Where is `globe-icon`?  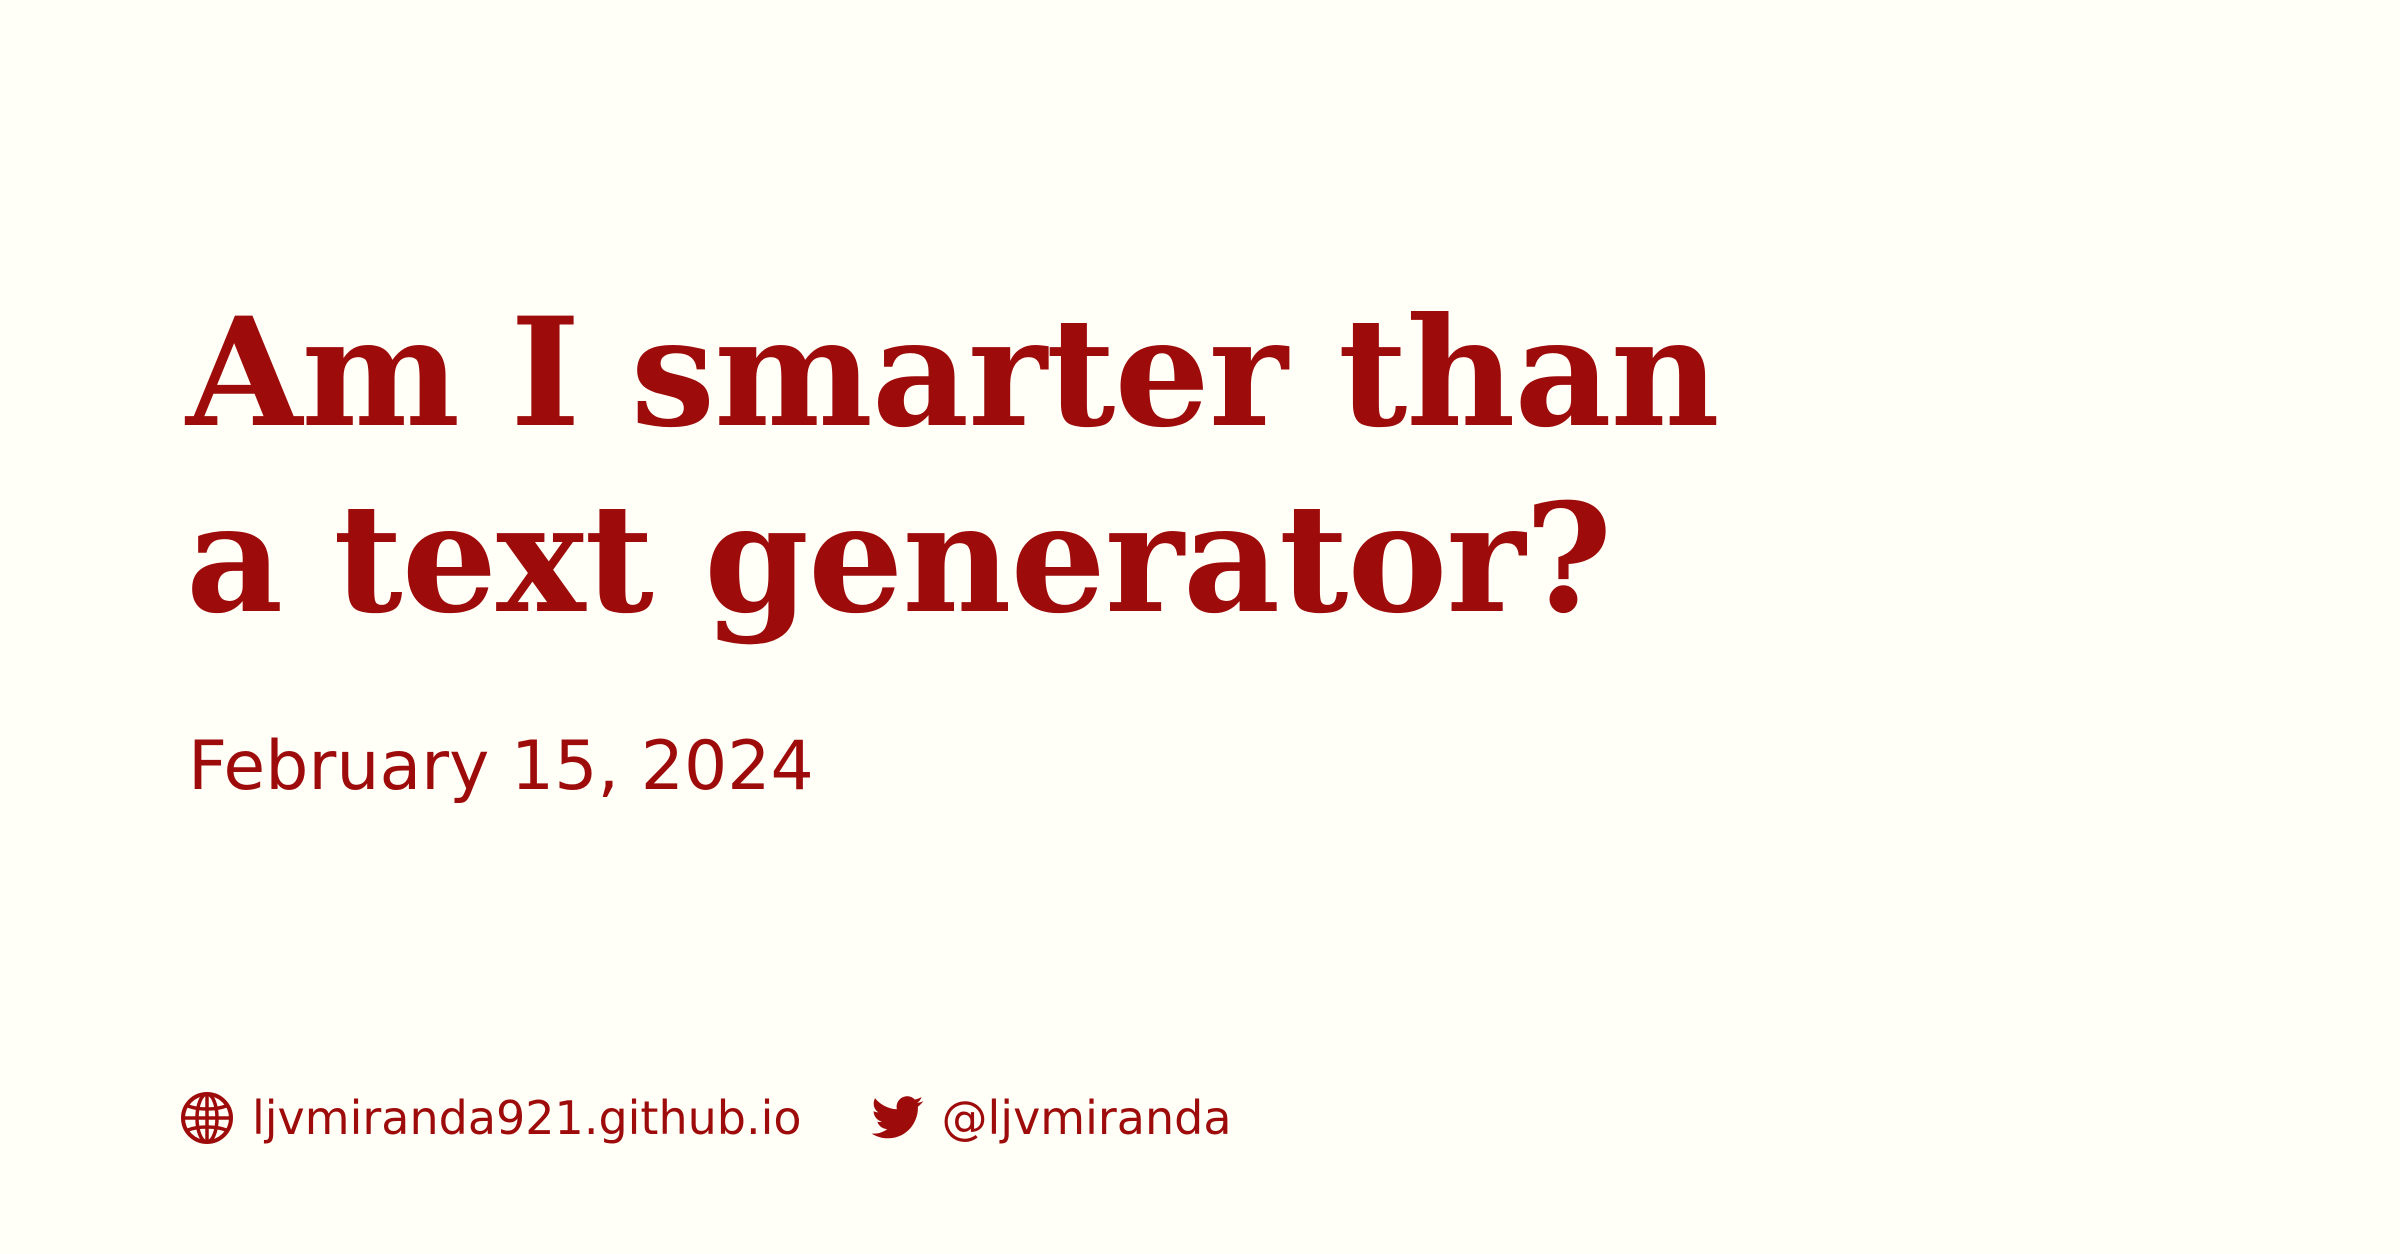
globe-icon is located at coordinates (207, 1118).